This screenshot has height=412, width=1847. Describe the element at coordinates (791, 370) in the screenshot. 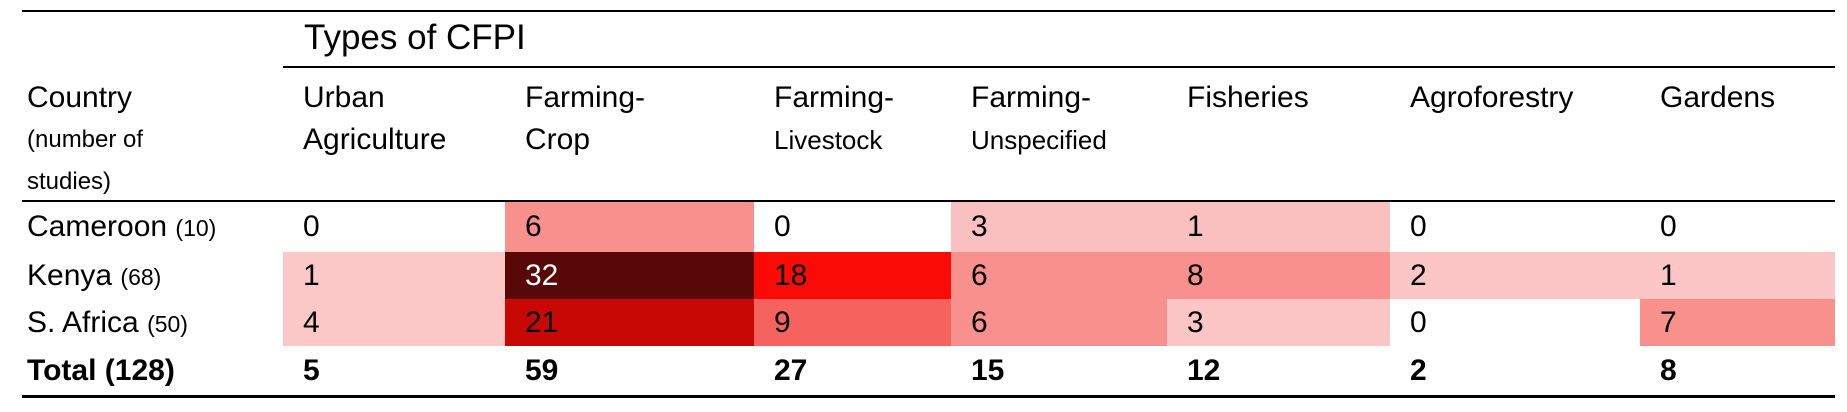

I see `value-cell: 27` at that location.